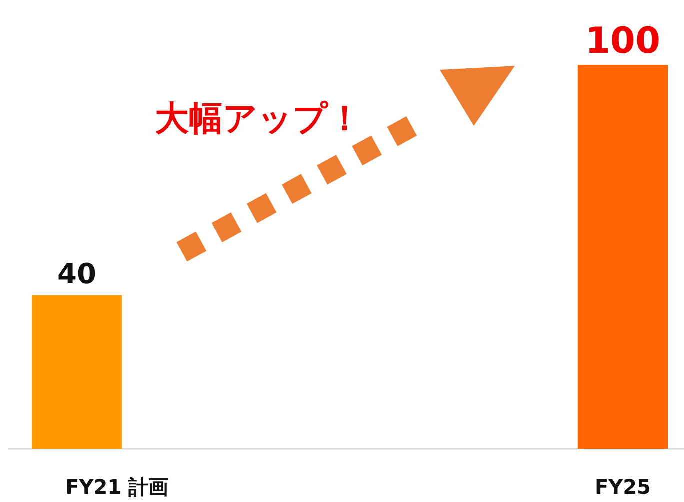 The height and width of the screenshot is (502, 684). What do you see at coordinates (77, 273) in the screenshot?
I see `data-label: 40` at bounding box center [77, 273].